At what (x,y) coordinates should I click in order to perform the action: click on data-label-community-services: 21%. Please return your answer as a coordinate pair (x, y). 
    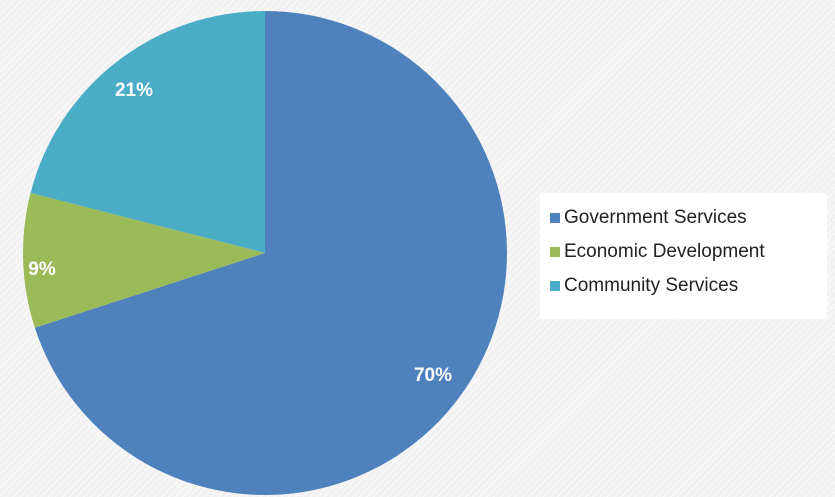
    Looking at the image, I should click on (134, 90).